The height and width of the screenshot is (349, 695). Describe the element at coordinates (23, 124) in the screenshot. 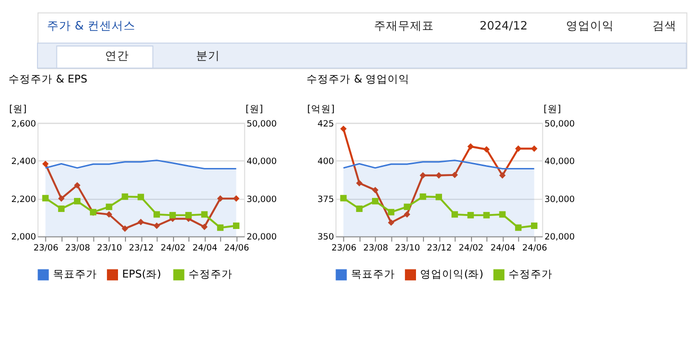

I see `y-tick-label: 2,600` at that location.